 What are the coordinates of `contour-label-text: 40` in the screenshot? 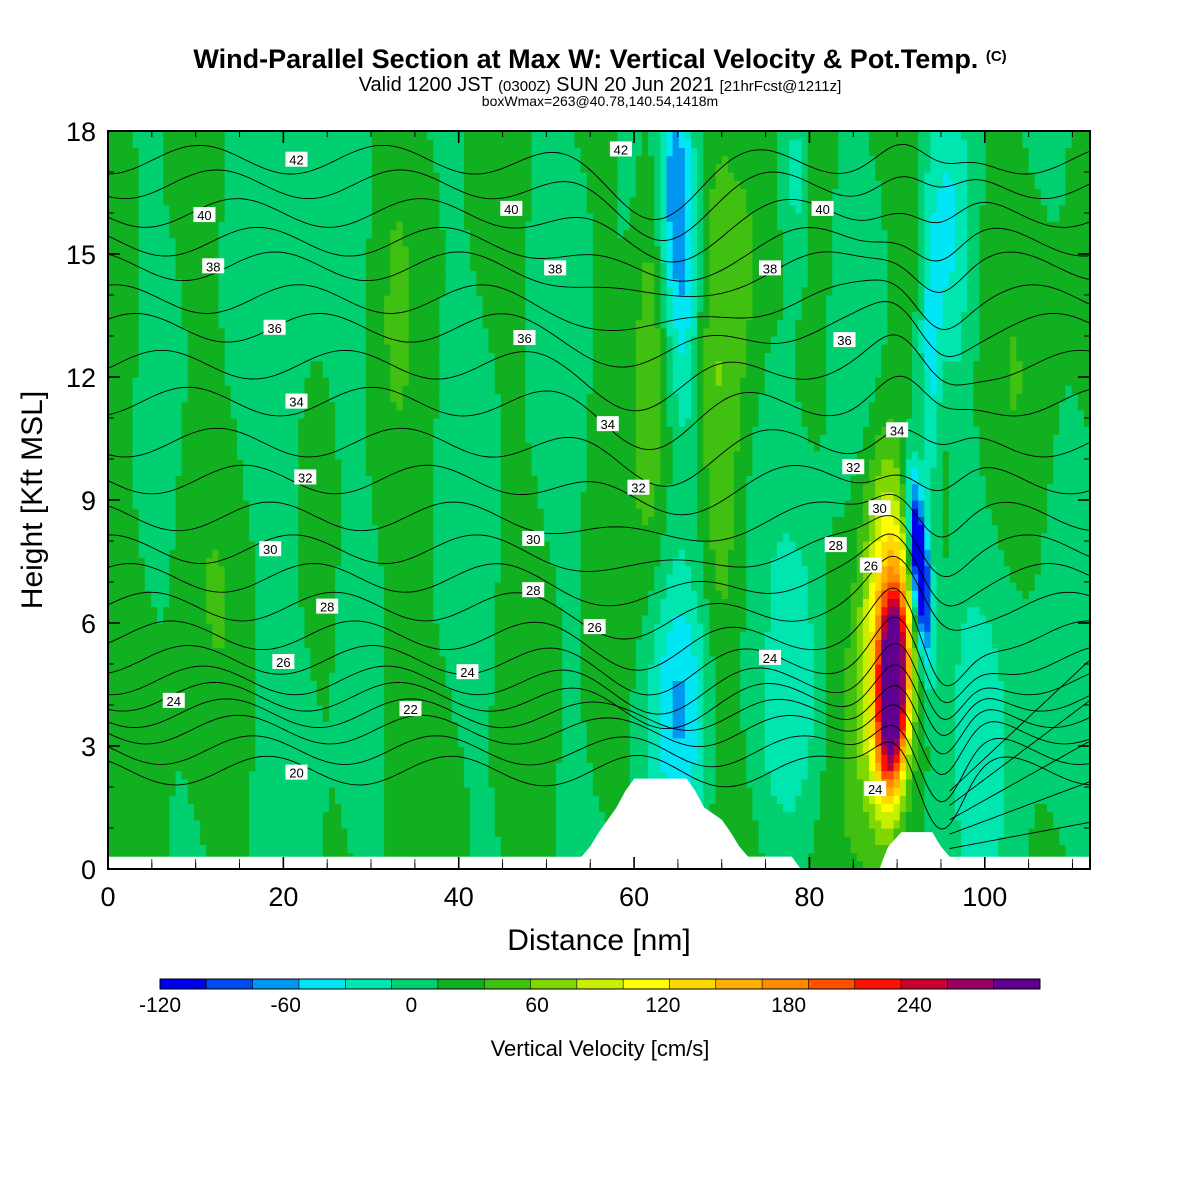 It's located at (204, 215).